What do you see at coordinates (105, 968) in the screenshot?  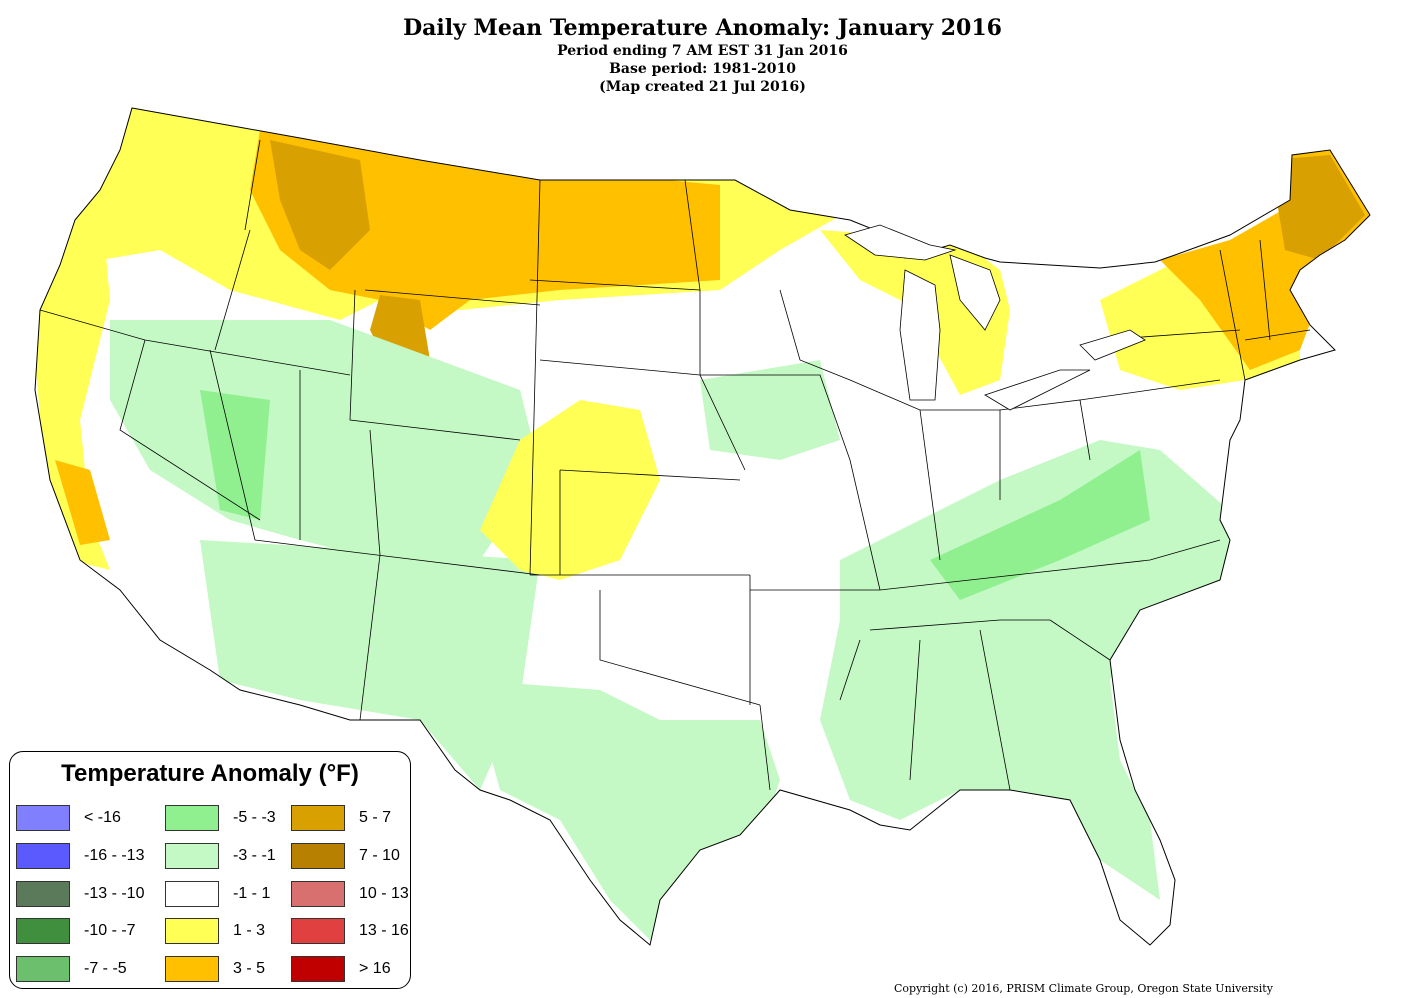 I see `legend-label: -7 - -5` at bounding box center [105, 968].